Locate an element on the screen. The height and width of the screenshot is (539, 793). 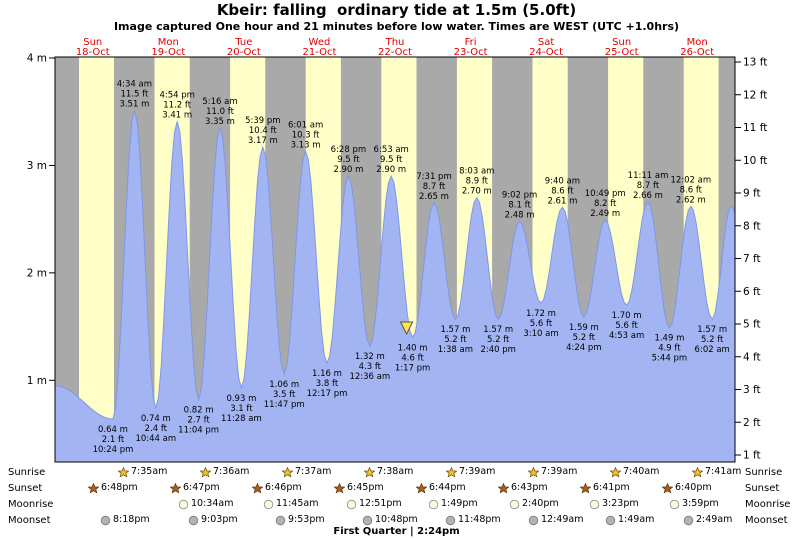
high-tide-annotation: 10:49 pm is located at coordinates (605, 194).